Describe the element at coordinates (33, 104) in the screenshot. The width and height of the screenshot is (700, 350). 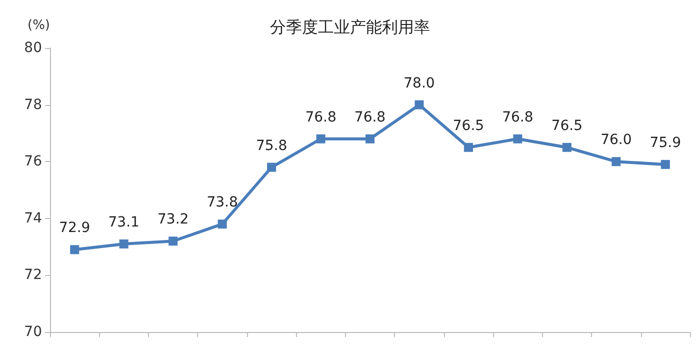
I see `y-tick-label: 78` at that location.